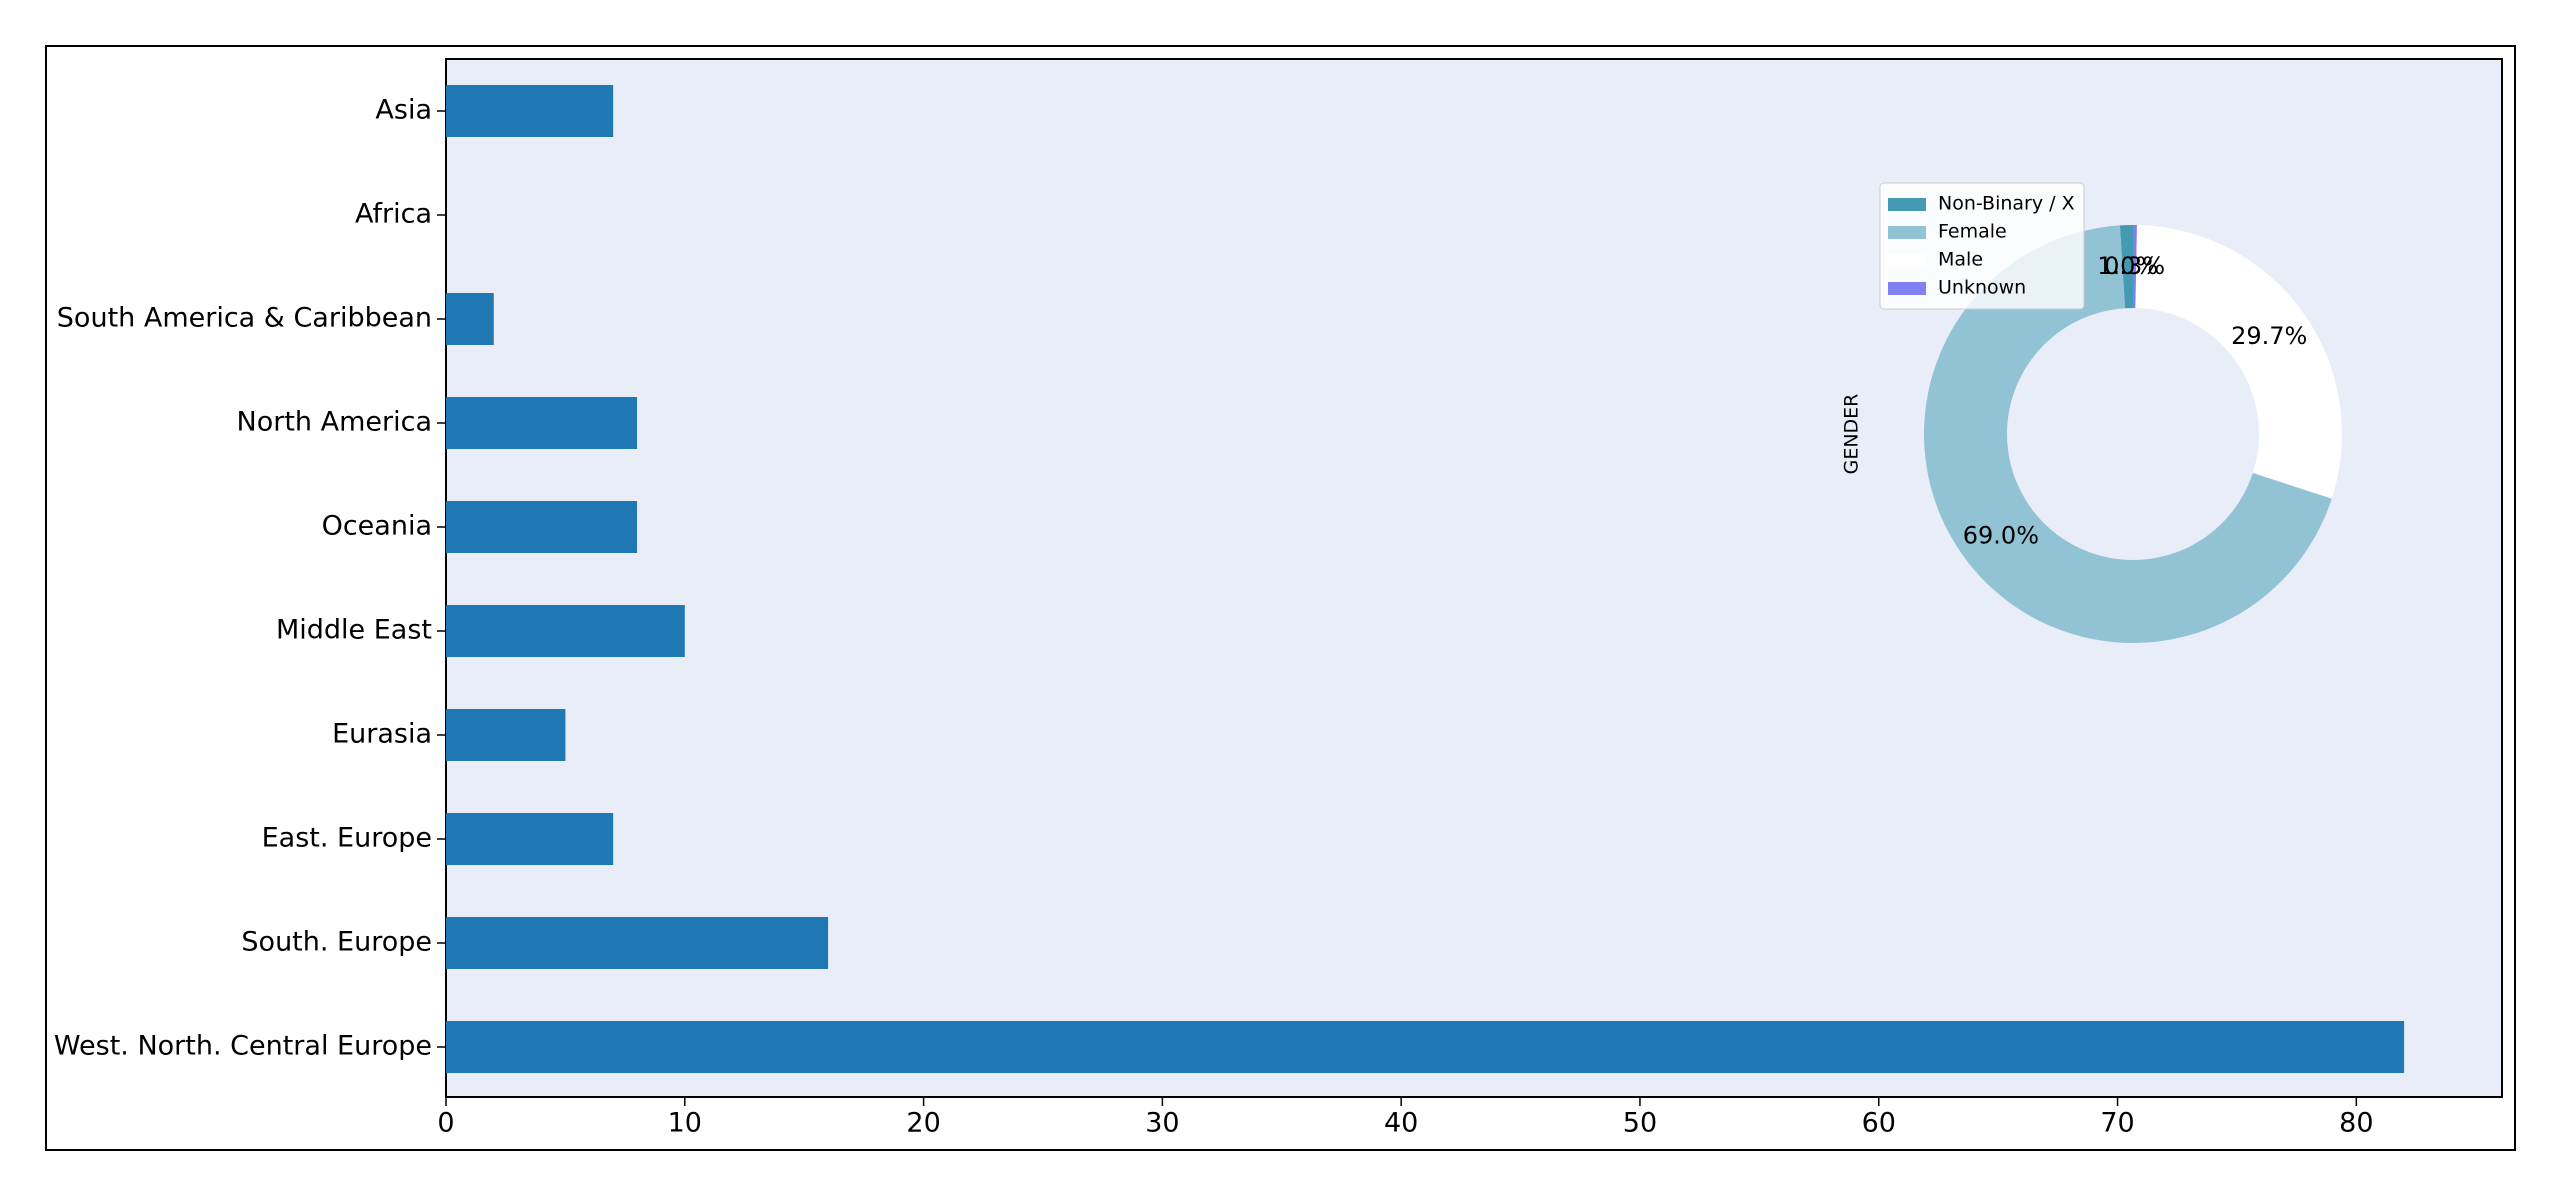 The width and height of the screenshot is (2560, 1197). Describe the element at coordinates (2006, 204) in the screenshot. I see `legend-label: Non-Binary / X` at that location.